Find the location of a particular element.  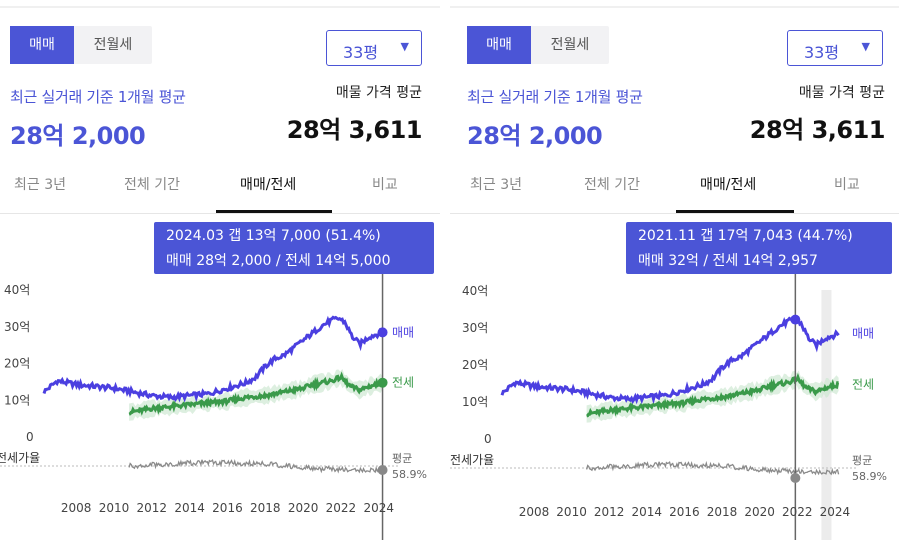

tooltip-gap-line: 2021.11 갭 17억 7,043 (44.7%) is located at coordinates (745, 236).